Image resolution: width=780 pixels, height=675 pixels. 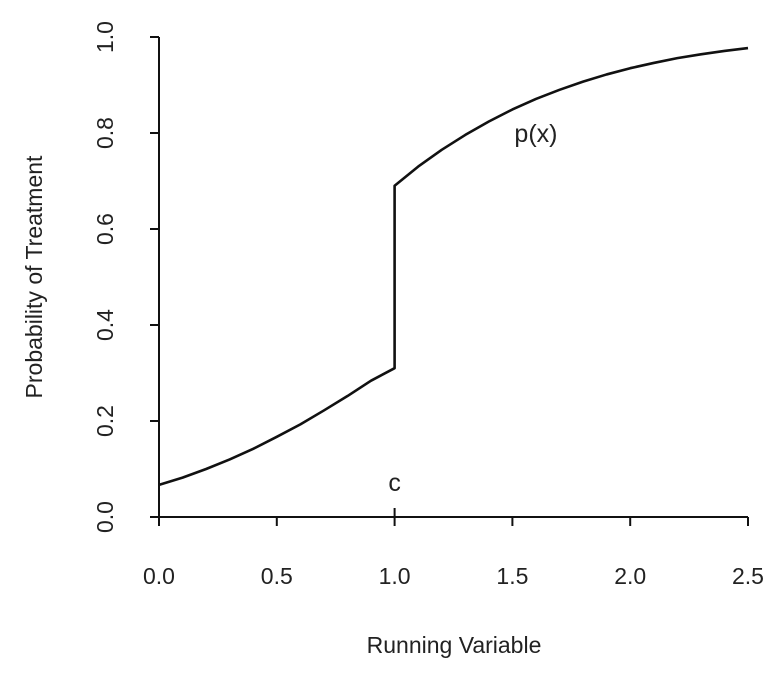 What do you see at coordinates (394, 483) in the screenshot?
I see `cutoff-label: c` at bounding box center [394, 483].